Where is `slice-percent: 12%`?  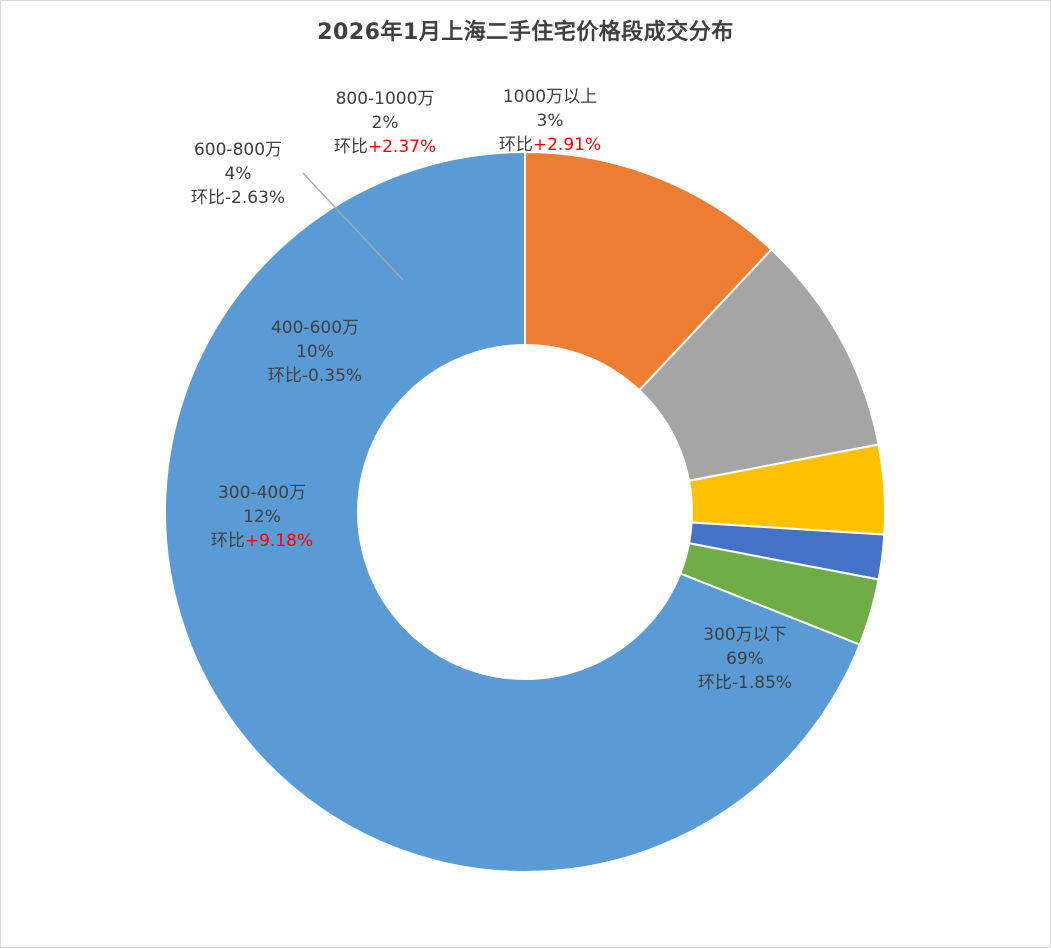
slice-percent: 12% is located at coordinates (262, 517).